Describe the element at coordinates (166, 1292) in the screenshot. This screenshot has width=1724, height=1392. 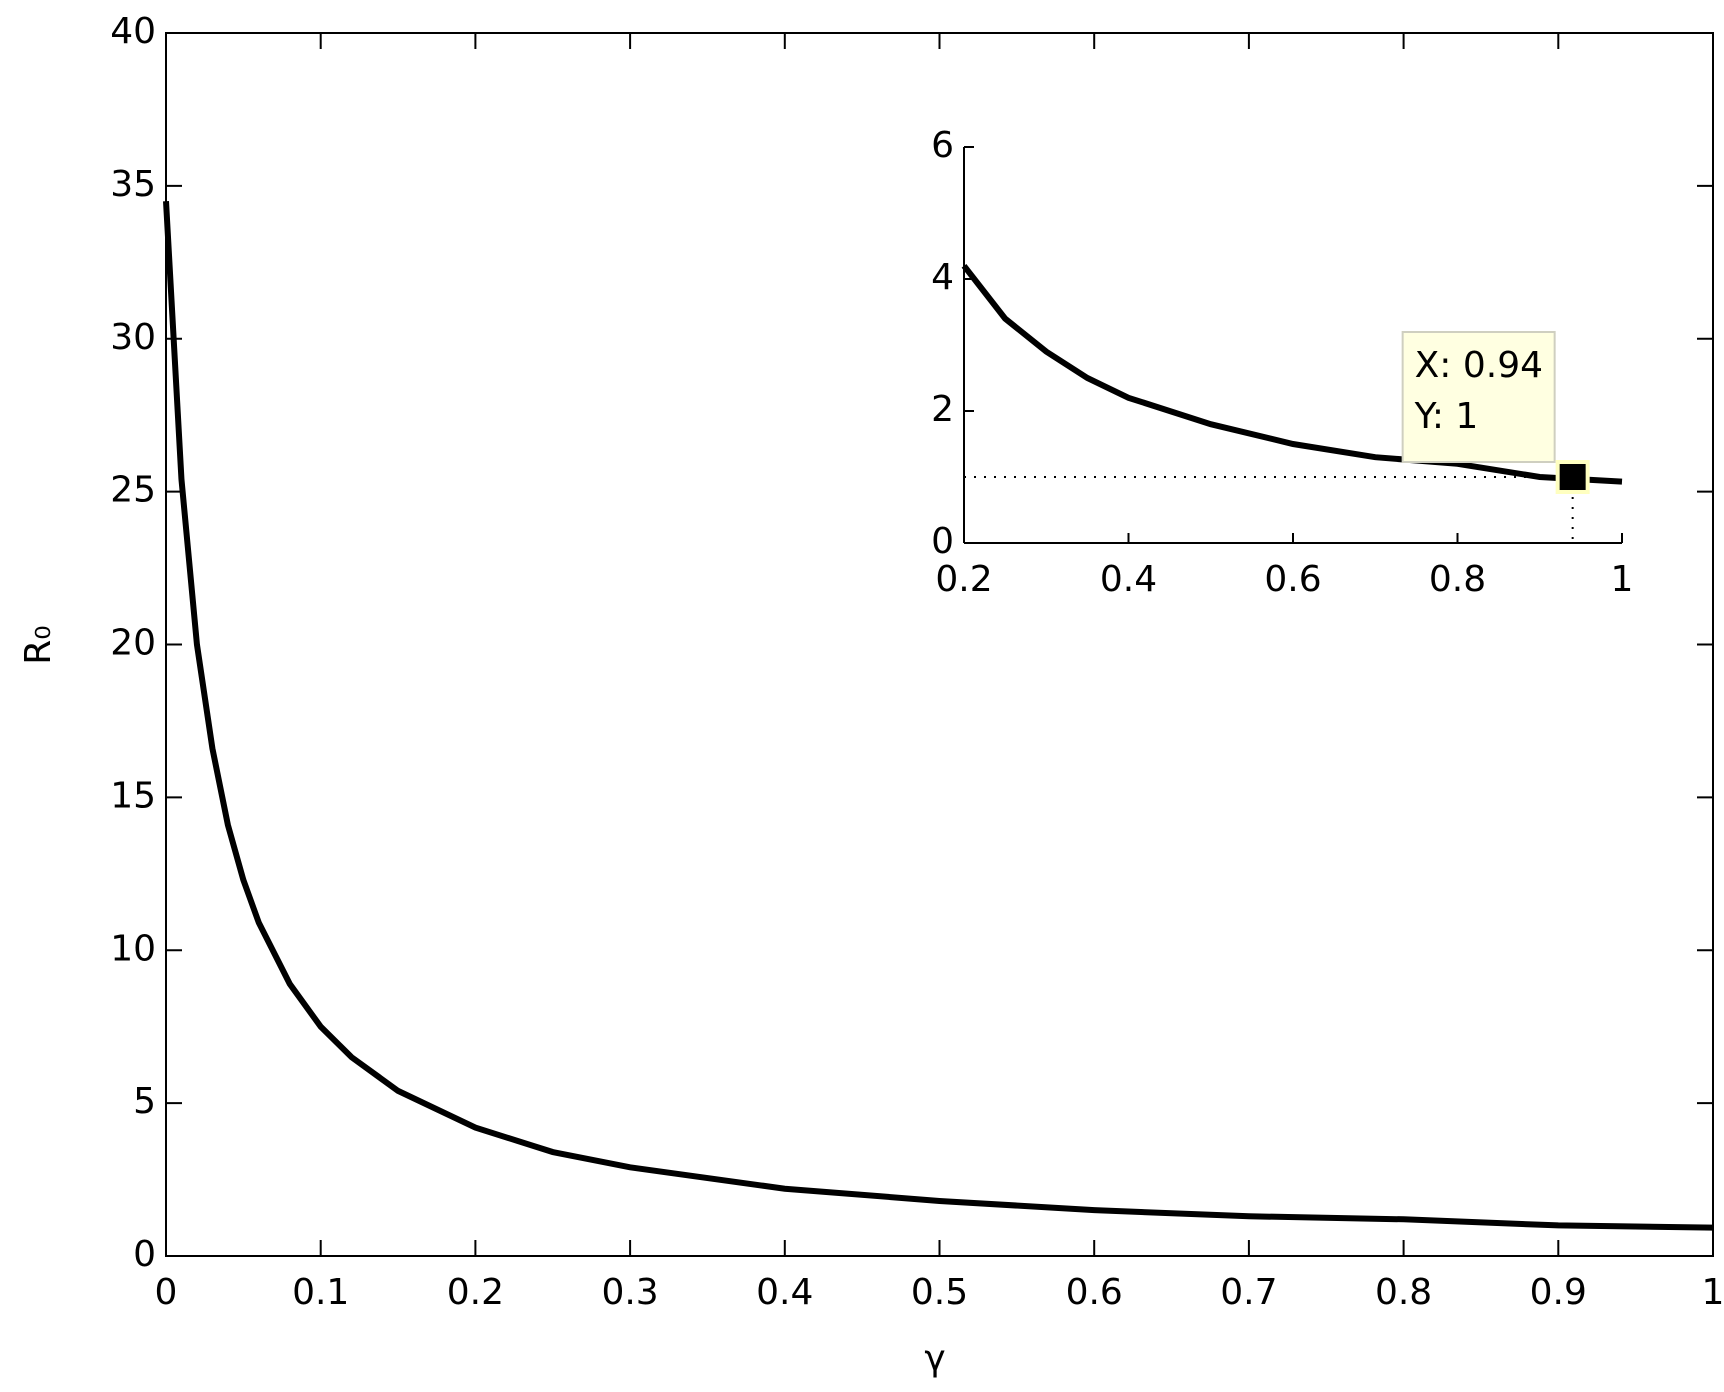
I see `x-tick-label: 0` at that location.